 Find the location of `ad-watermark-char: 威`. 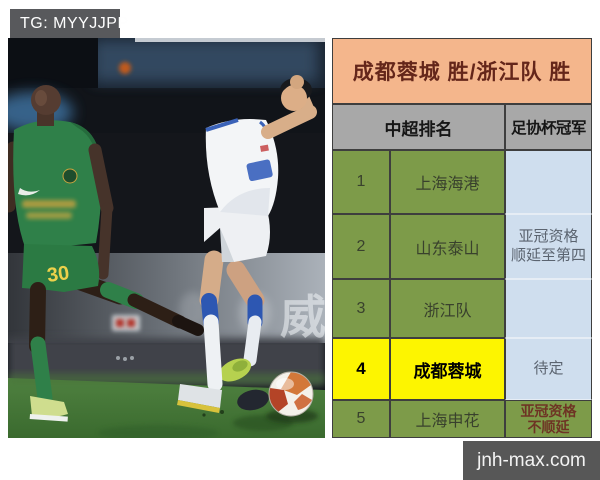

ad-watermark-char: 威 is located at coordinates (302, 317).